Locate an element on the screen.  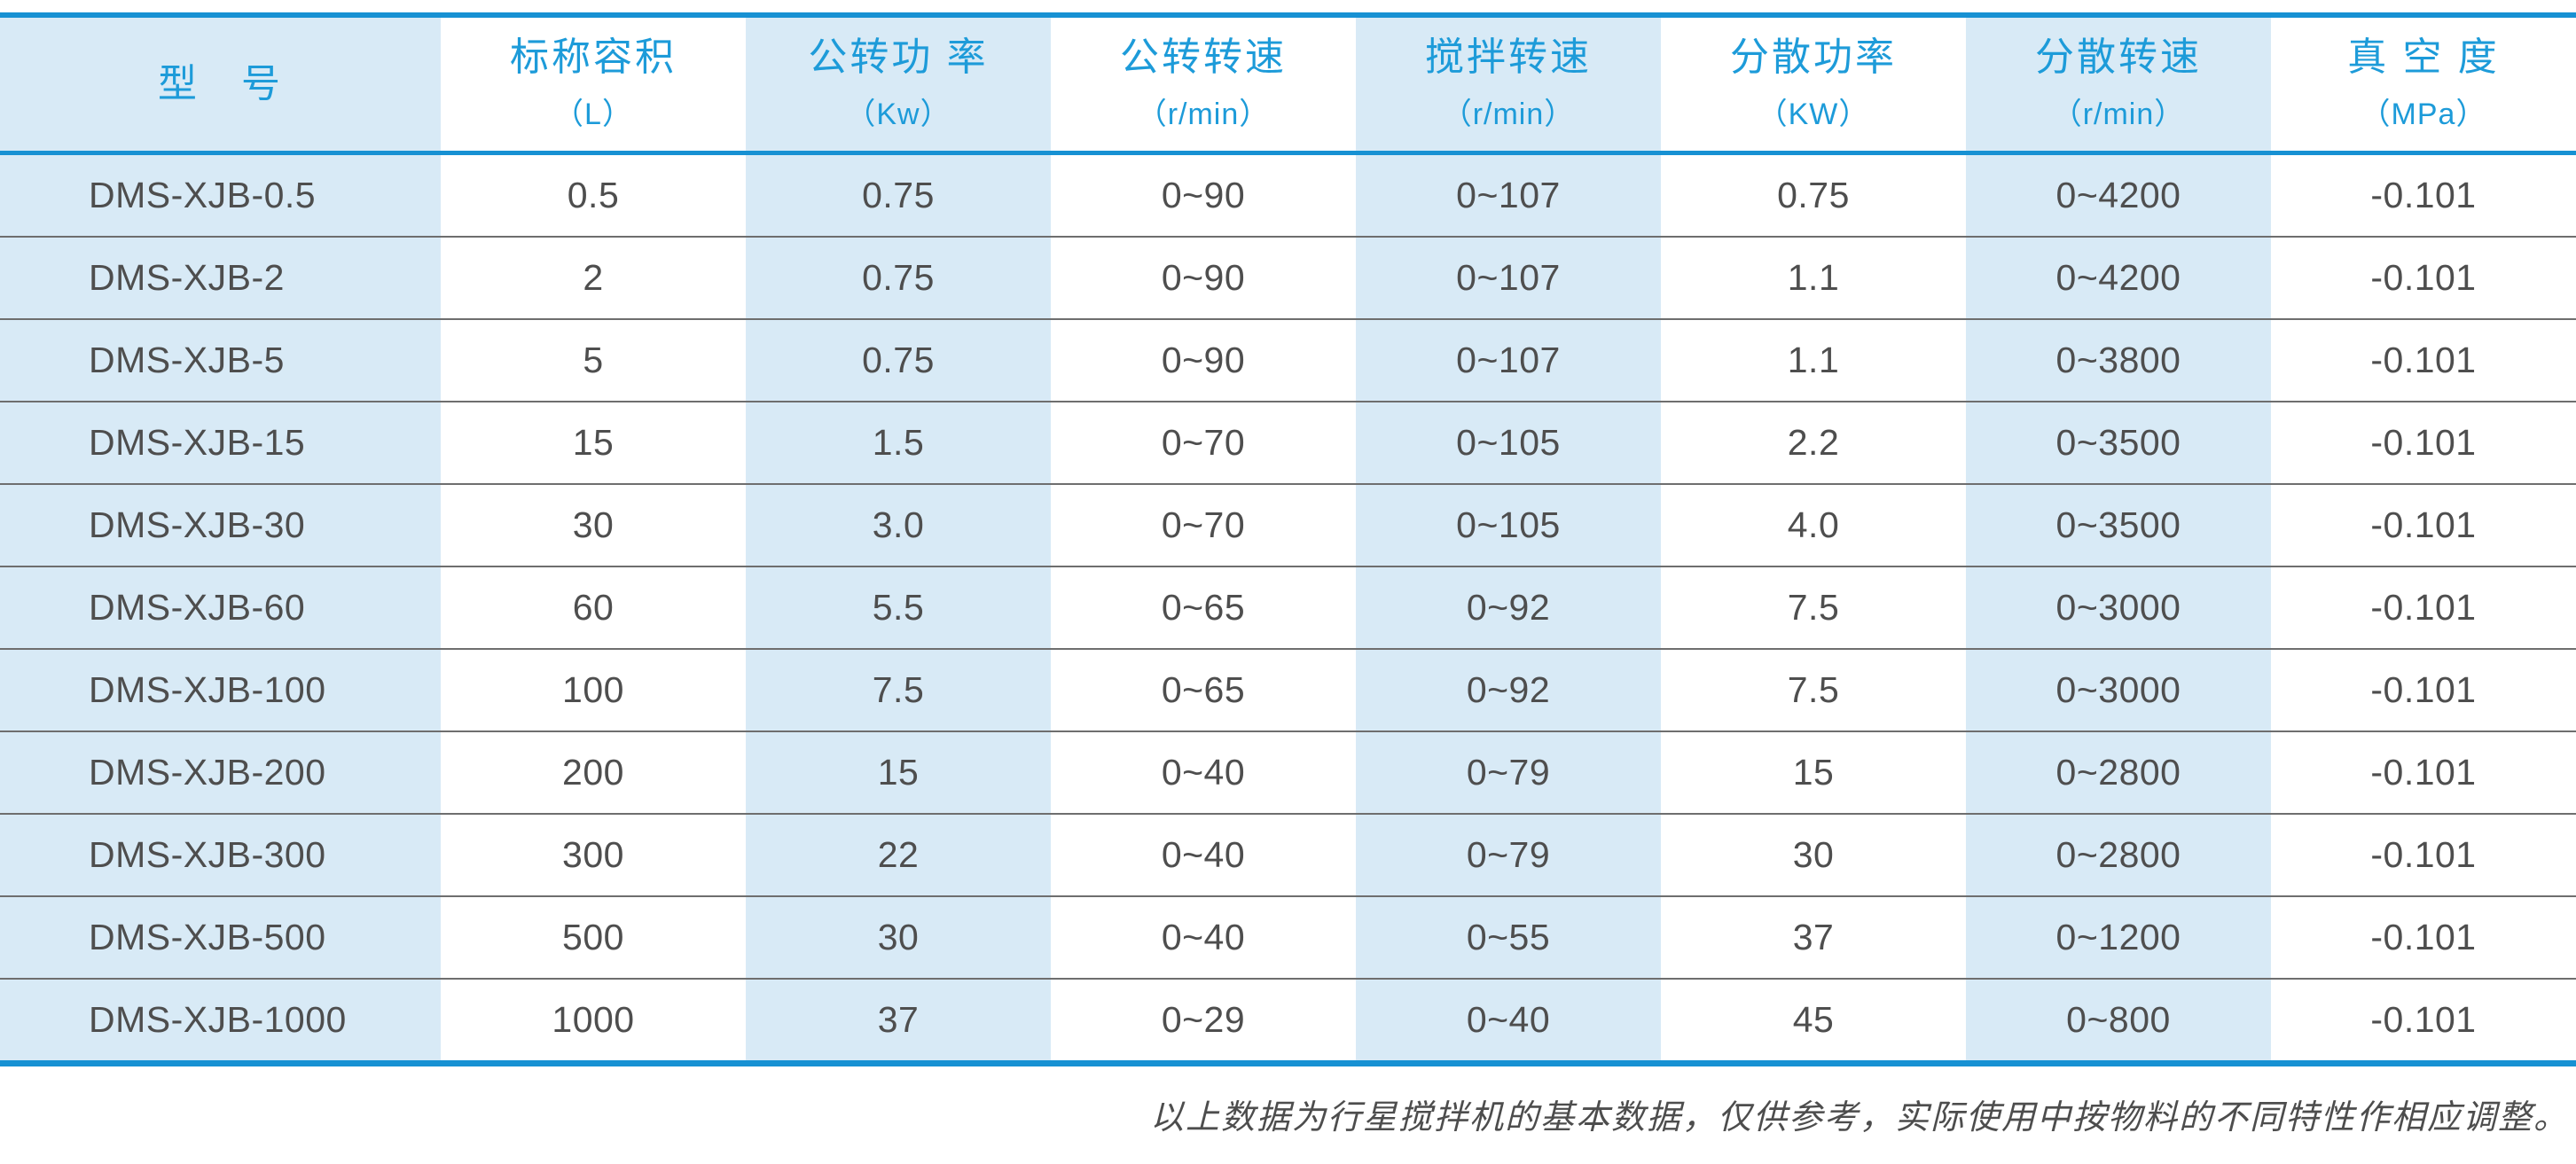
column-unit: （MPa） is located at coordinates (2423, 114).